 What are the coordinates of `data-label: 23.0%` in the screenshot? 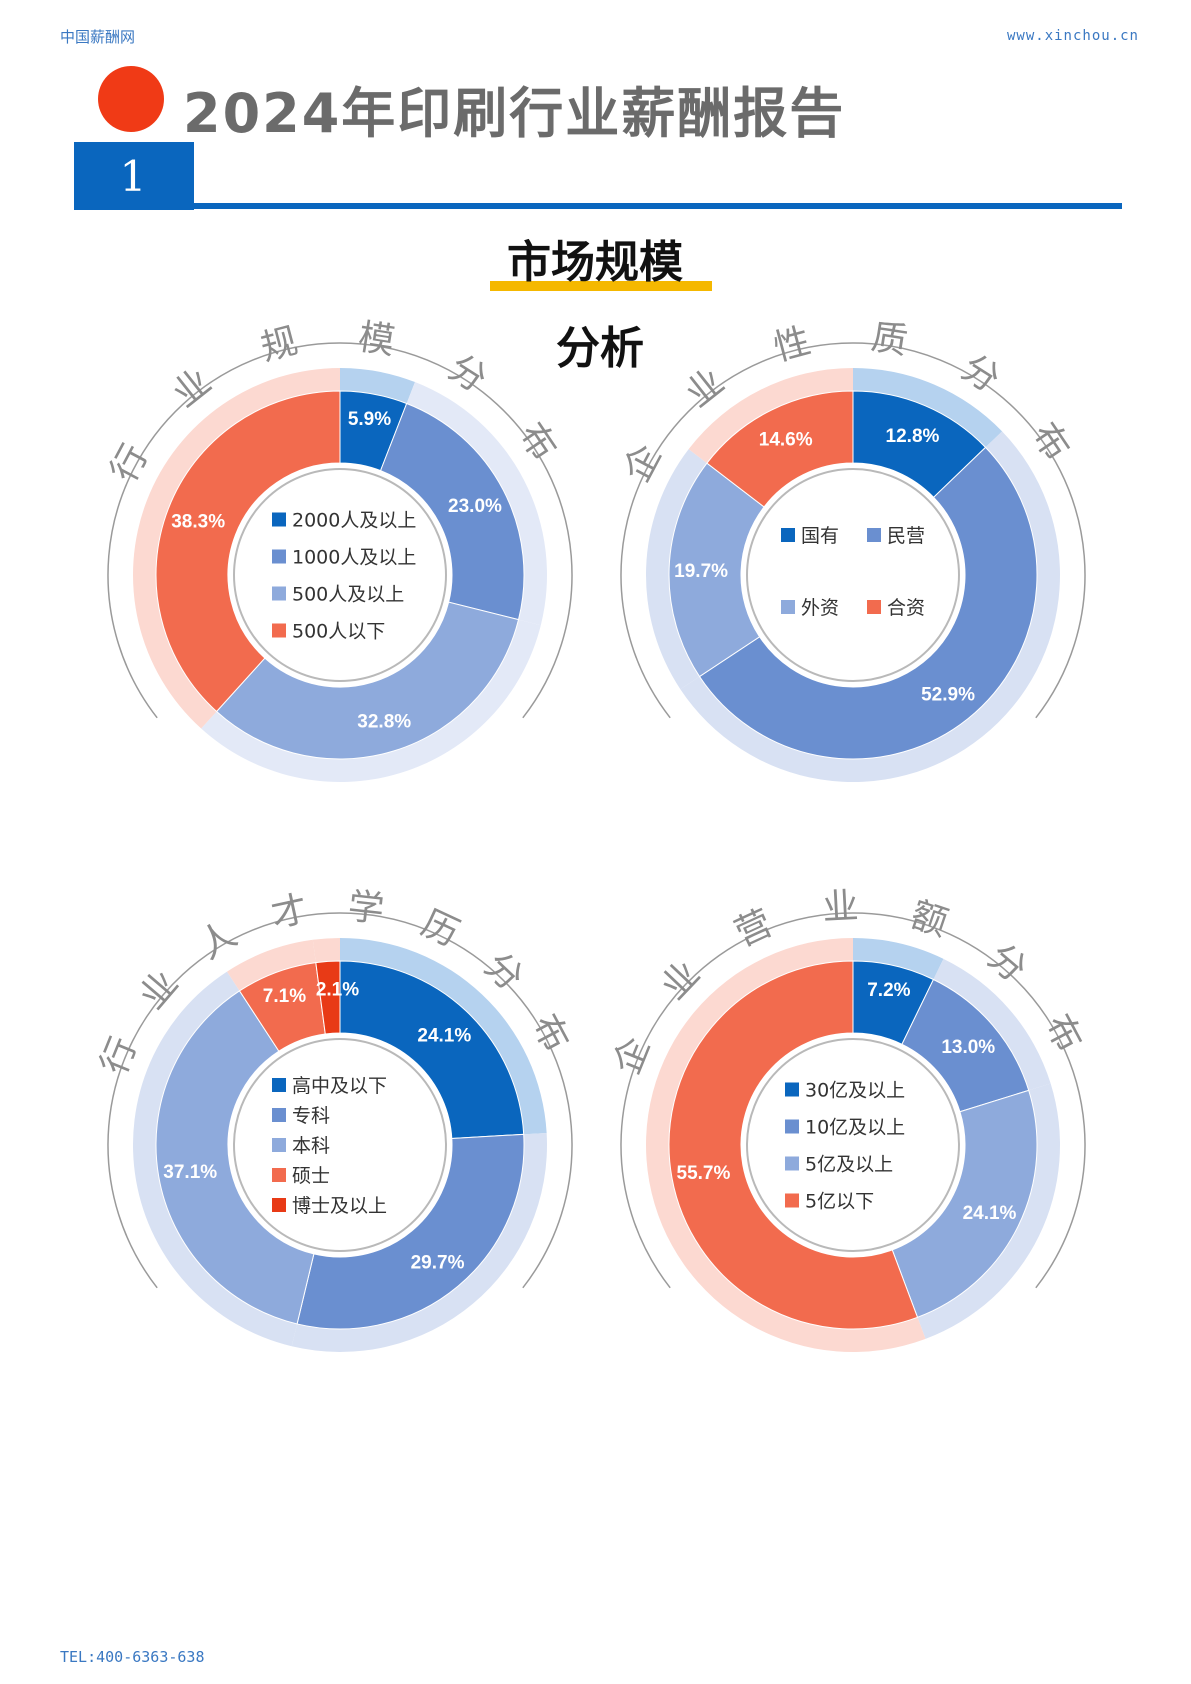 It's located at (475, 506).